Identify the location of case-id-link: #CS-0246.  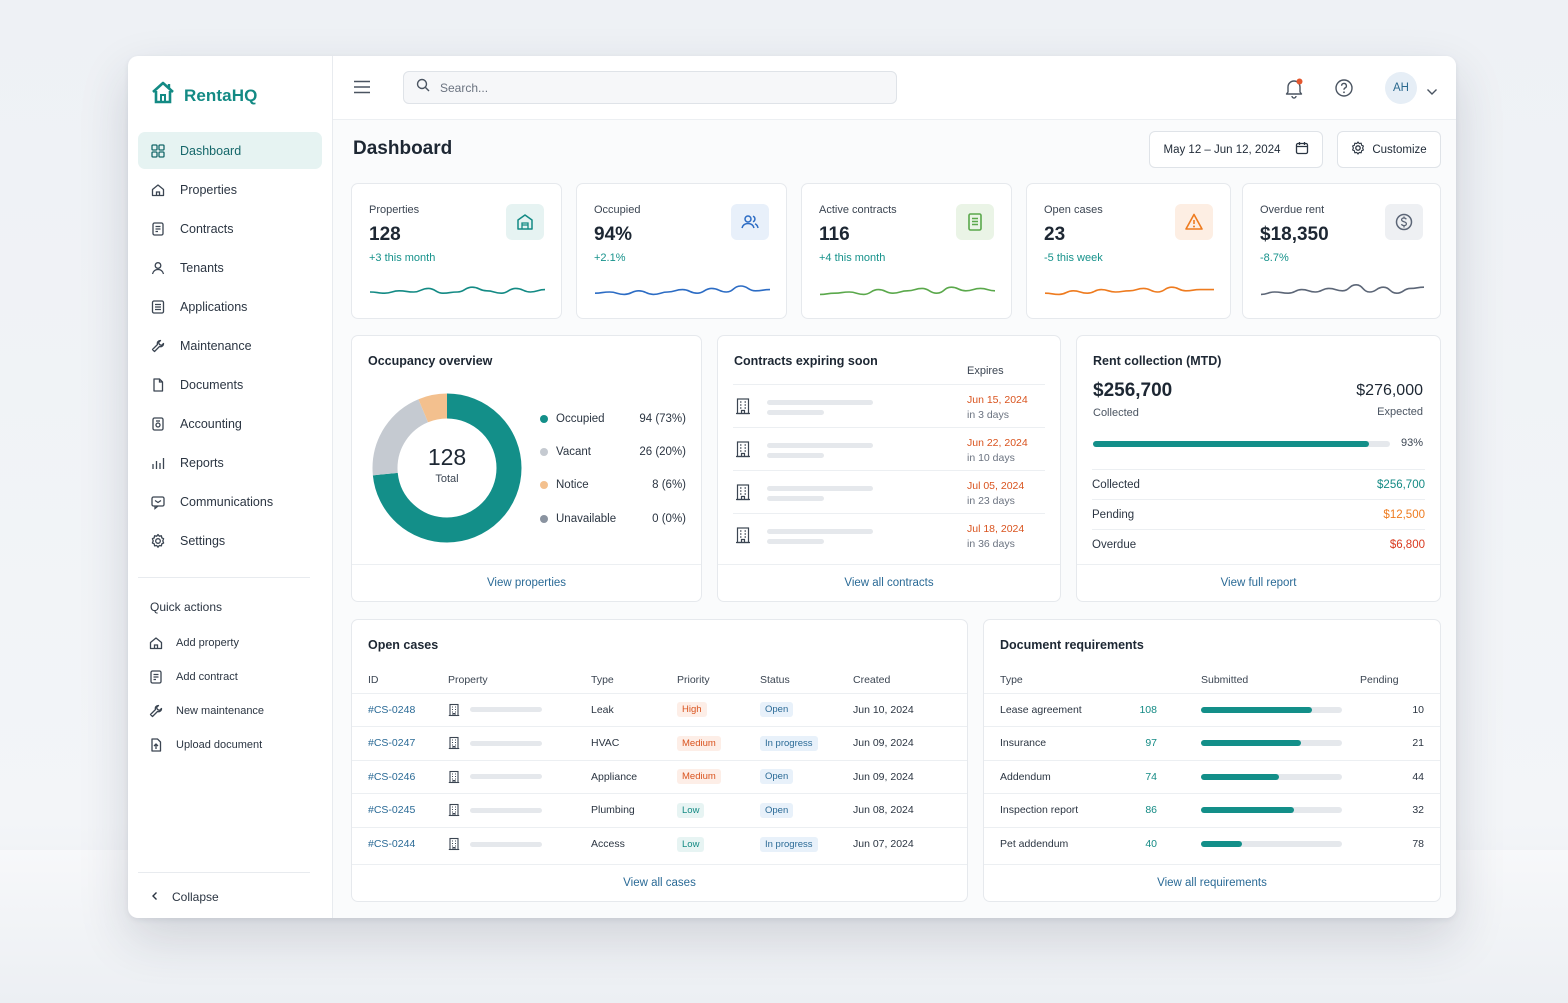
(392, 776).